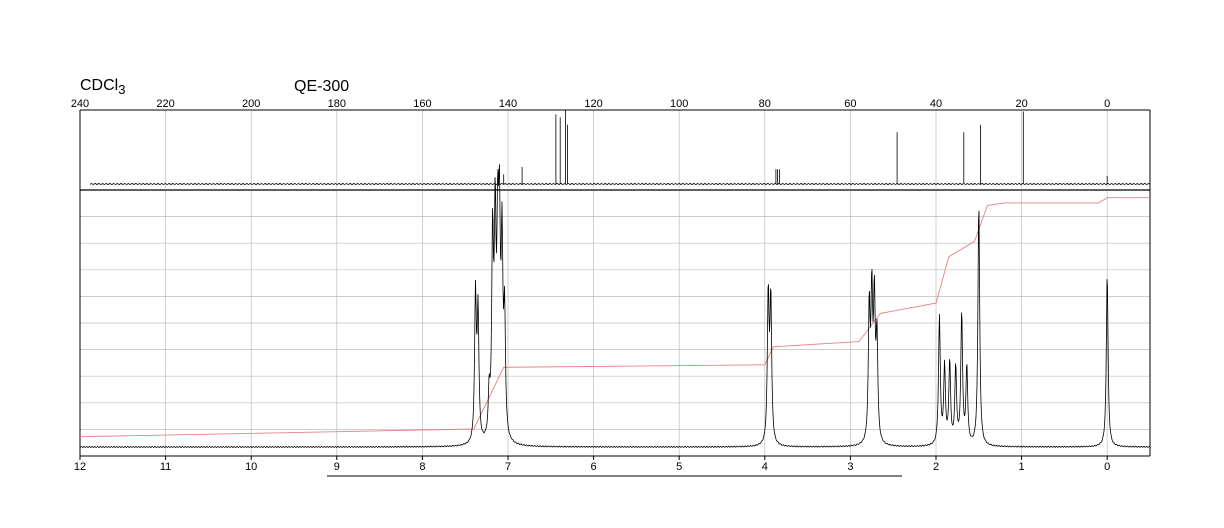  Describe the element at coordinates (251, 467) in the screenshot. I see `h1-tick-label: 10` at that location.